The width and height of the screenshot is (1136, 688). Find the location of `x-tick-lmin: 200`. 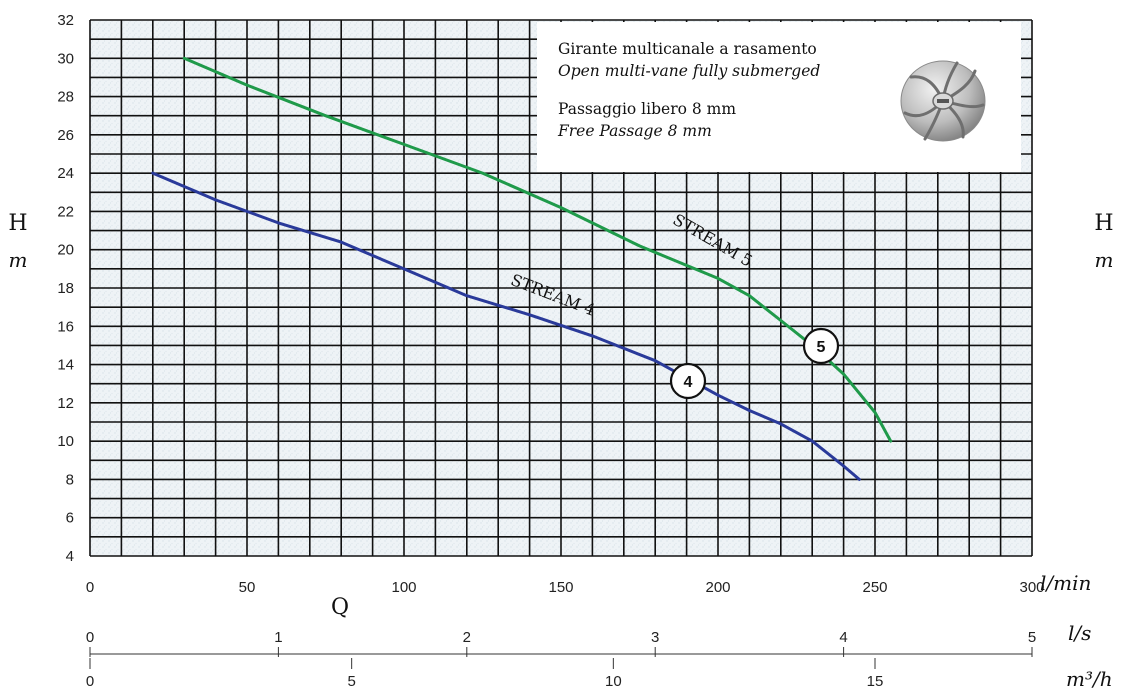

x-tick-lmin: 200 is located at coordinates (717, 587).